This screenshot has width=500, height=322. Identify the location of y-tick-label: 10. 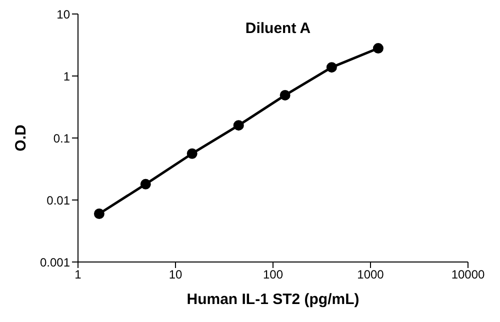
(63, 14).